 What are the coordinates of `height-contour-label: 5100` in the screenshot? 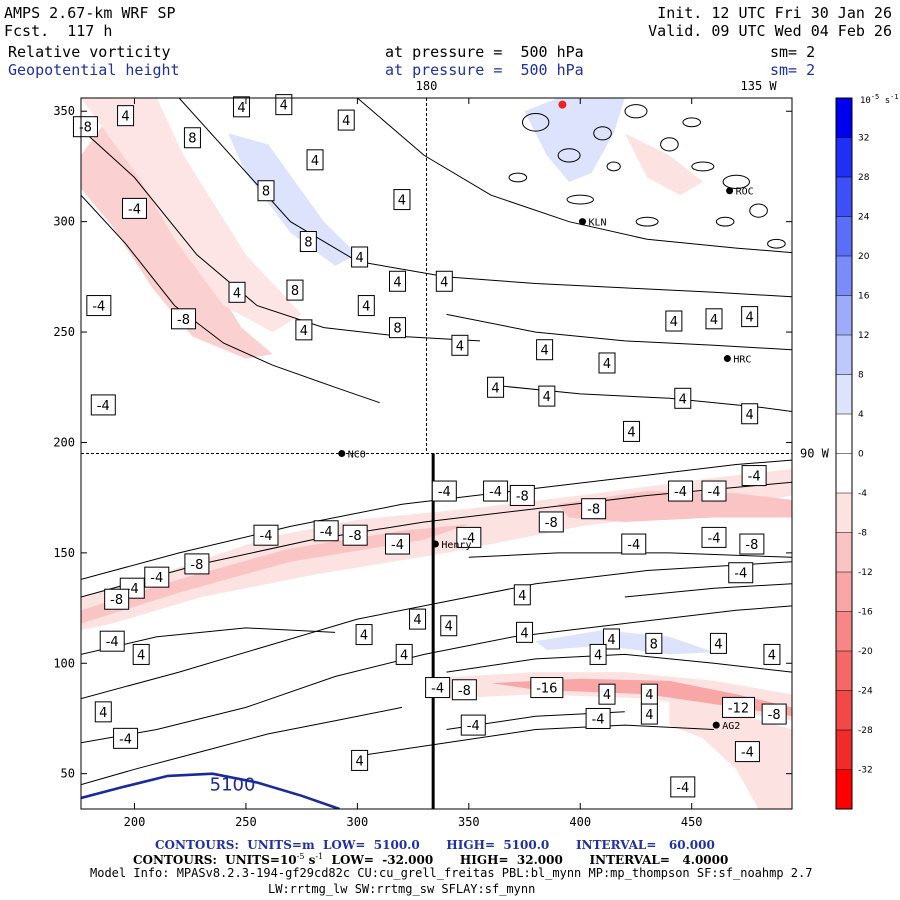 It's located at (233, 785).